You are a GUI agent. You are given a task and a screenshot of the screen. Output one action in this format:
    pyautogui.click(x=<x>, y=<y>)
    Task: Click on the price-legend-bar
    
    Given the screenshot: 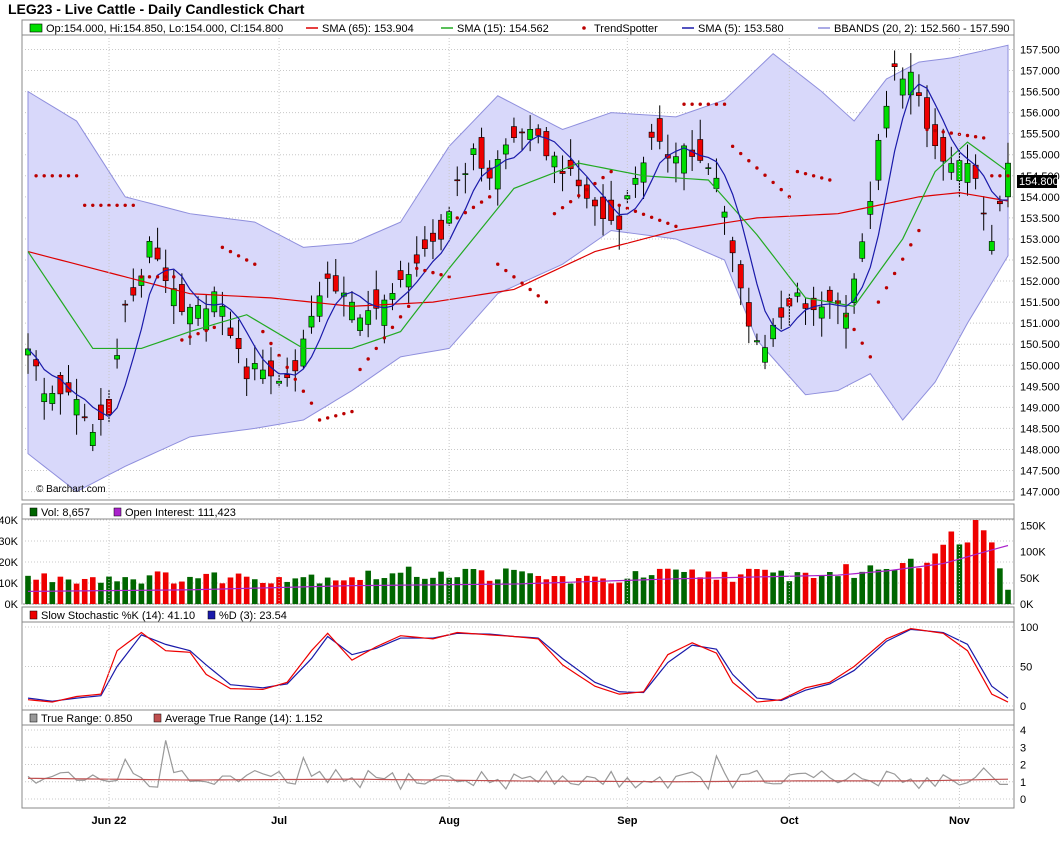 What is the action you would take?
    pyautogui.click(x=518, y=27)
    